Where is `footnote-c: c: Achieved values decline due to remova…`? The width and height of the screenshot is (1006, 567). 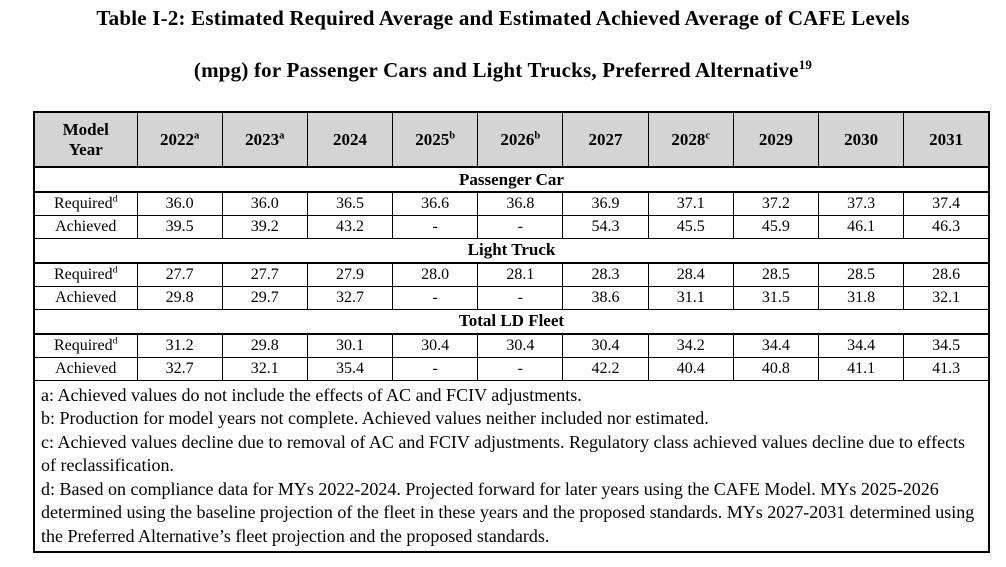
footnote-c: c: Achieved values decline due to remova… is located at coordinates (503, 453).